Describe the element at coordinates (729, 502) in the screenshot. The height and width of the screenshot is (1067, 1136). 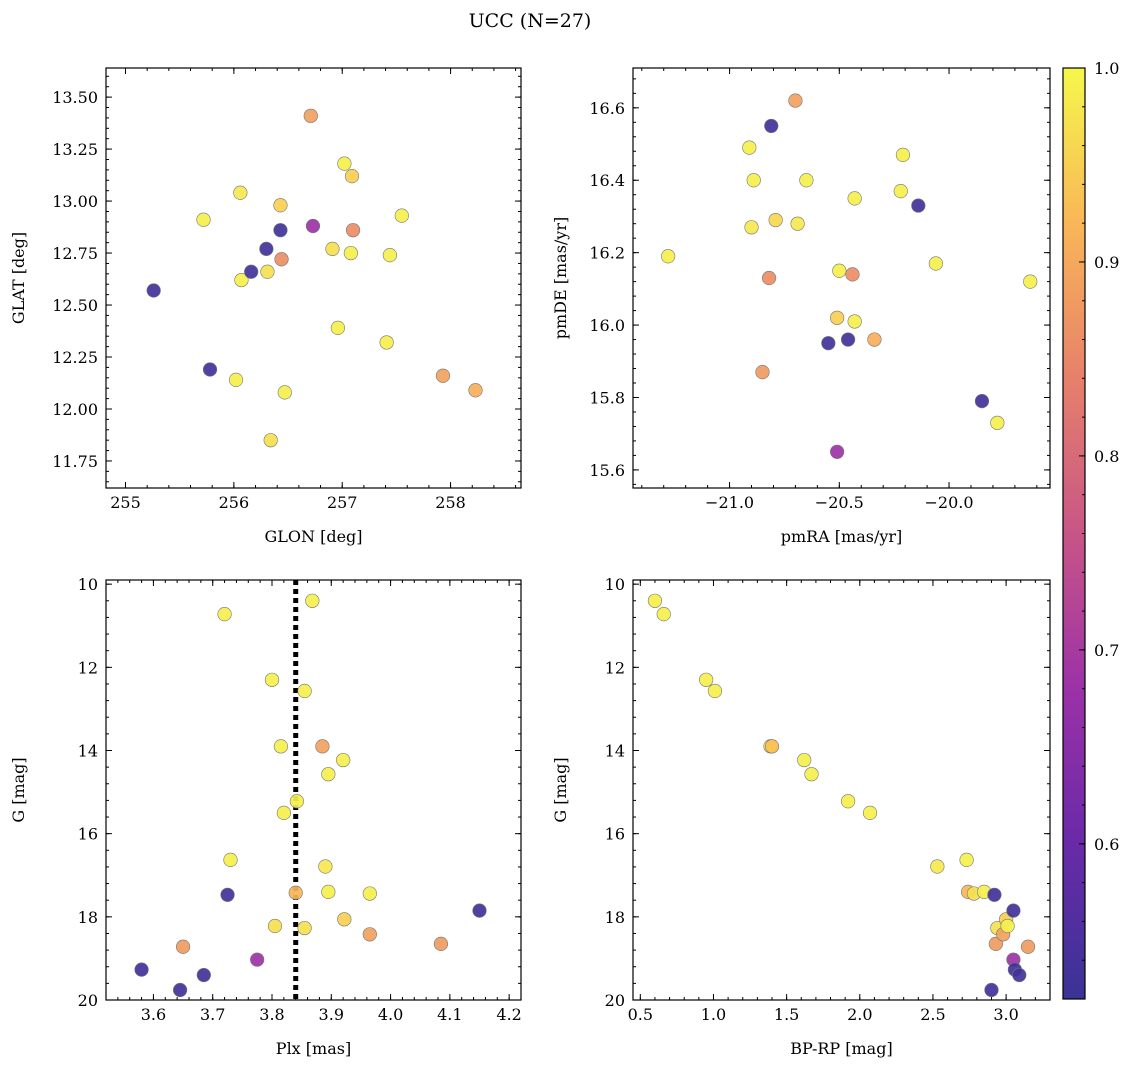
I see `x-tick-label: −21.0` at that location.